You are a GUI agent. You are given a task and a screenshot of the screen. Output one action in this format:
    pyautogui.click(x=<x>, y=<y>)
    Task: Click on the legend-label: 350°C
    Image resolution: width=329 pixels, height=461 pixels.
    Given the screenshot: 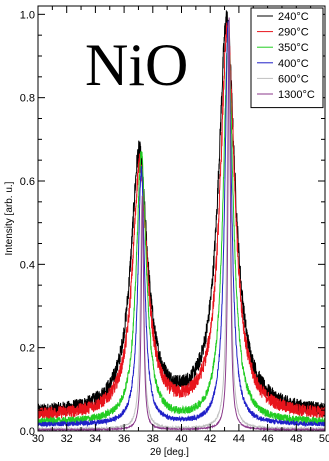 What is the action you would take?
    pyautogui.click(x=293, y=48)
    